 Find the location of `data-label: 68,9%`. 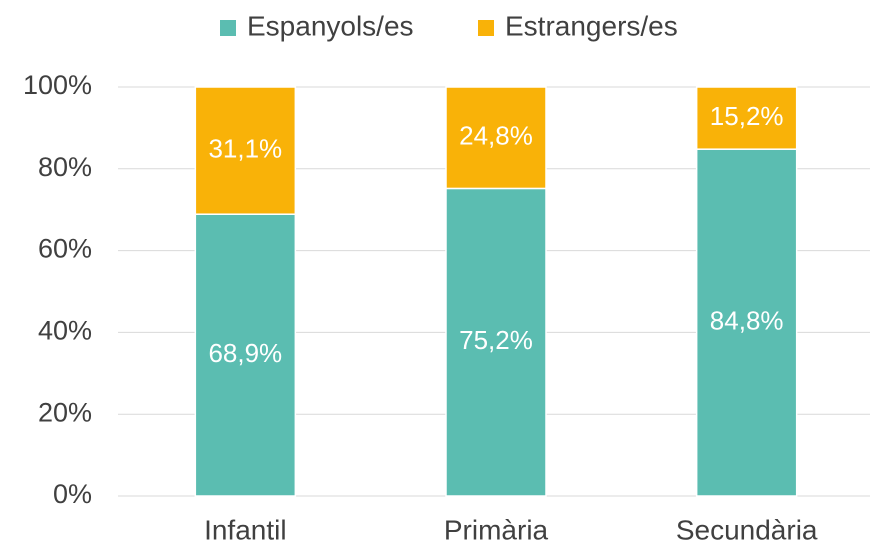

data-label: 68,9% is located at coordinates (245, 353).